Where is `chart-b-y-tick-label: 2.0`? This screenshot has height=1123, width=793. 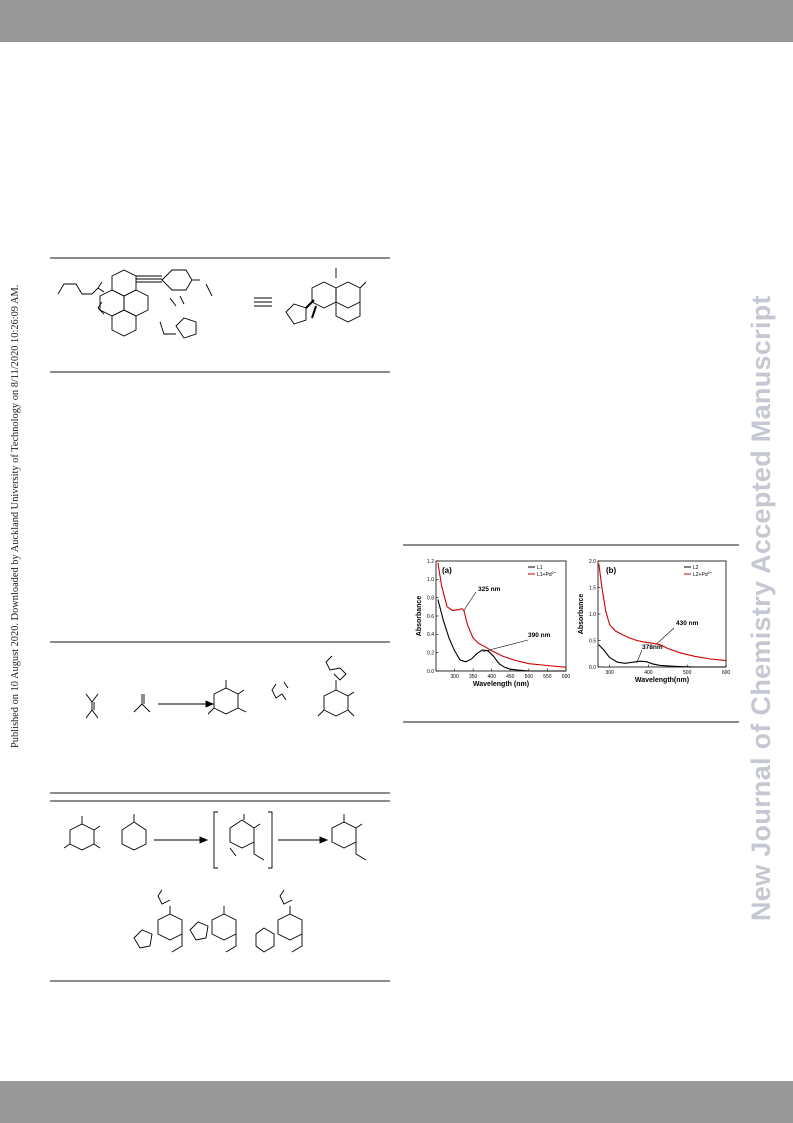 chart-b-y-tick-label: 2.0 is located at coordinates (592, 562).